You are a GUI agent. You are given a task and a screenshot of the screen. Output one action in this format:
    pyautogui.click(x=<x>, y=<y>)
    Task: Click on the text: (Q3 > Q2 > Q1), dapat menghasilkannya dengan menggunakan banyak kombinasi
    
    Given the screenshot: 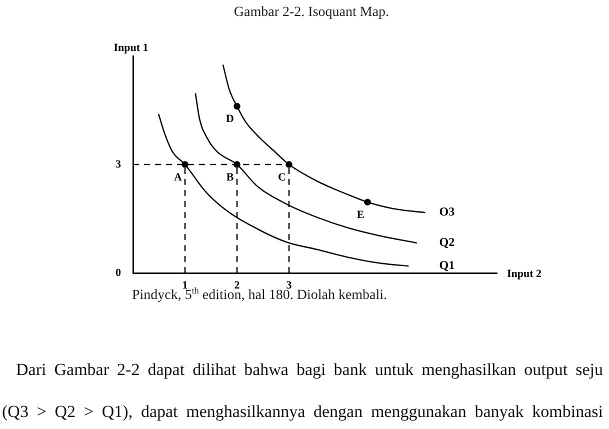 What is the action you would take?
    pyautogui.click(x=302, y=412)
    